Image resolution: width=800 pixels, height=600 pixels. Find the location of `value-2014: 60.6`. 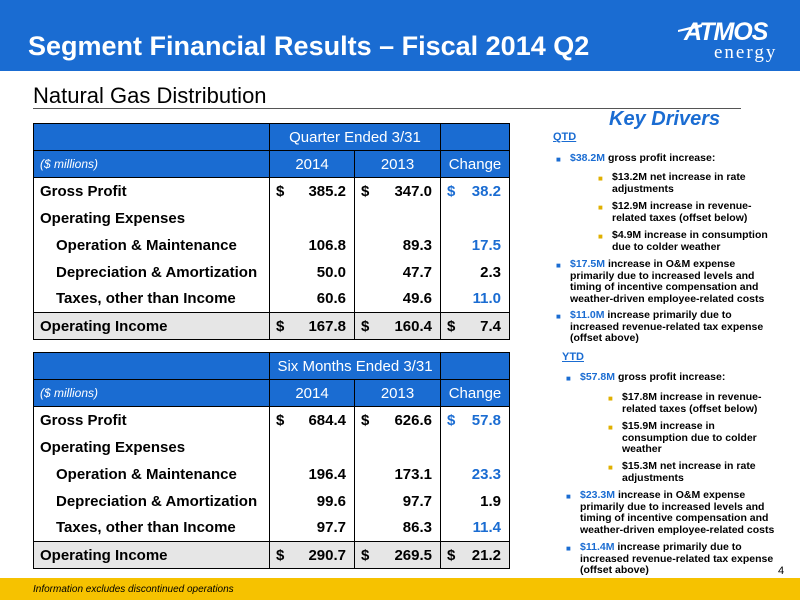

value-2014: 60.6 is located at coordinates (312, 299).